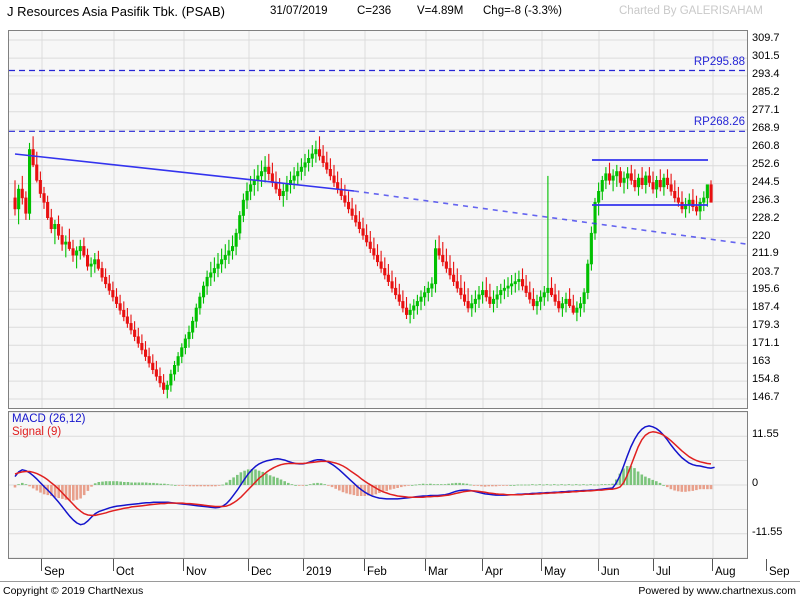 Image resolution: width=800 pixels, height=600 pixels. I want to click on x-axis-label: 2019, so click(319, 572).